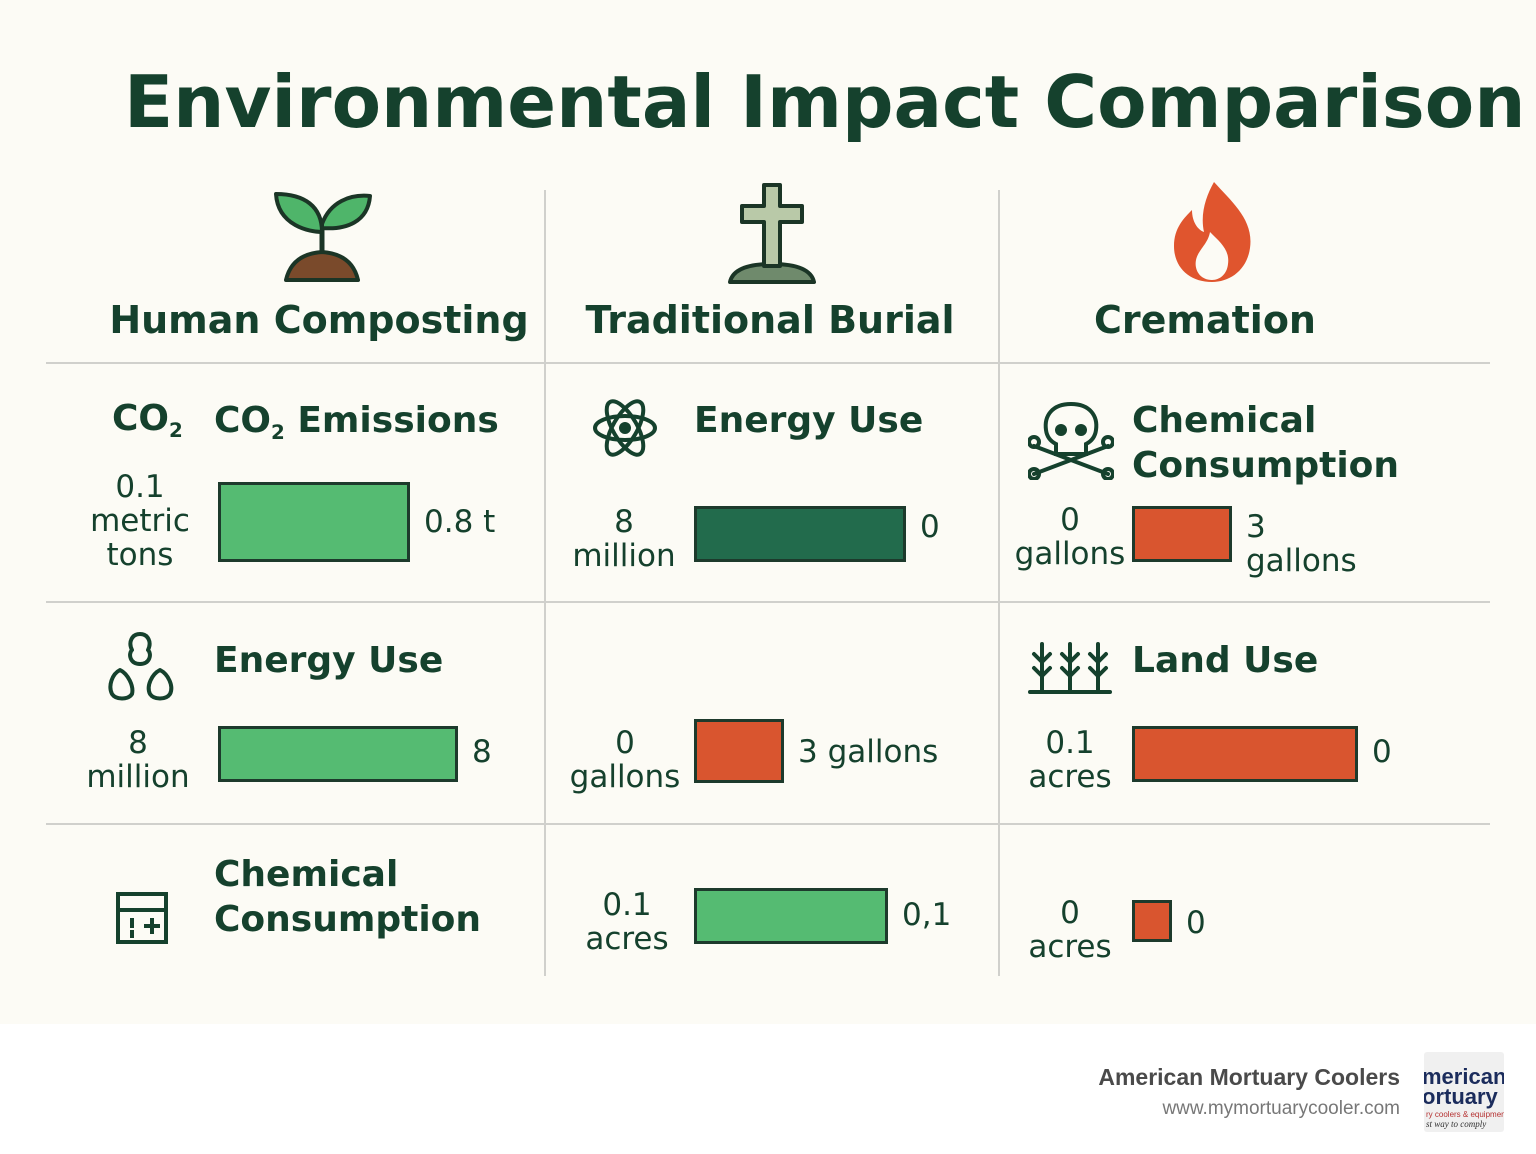  What do you see at coordinates (1249, 1077) in the screenshot?
I see `company-name: American Mortuary Coolers` at bounding box center [1249, 1077].